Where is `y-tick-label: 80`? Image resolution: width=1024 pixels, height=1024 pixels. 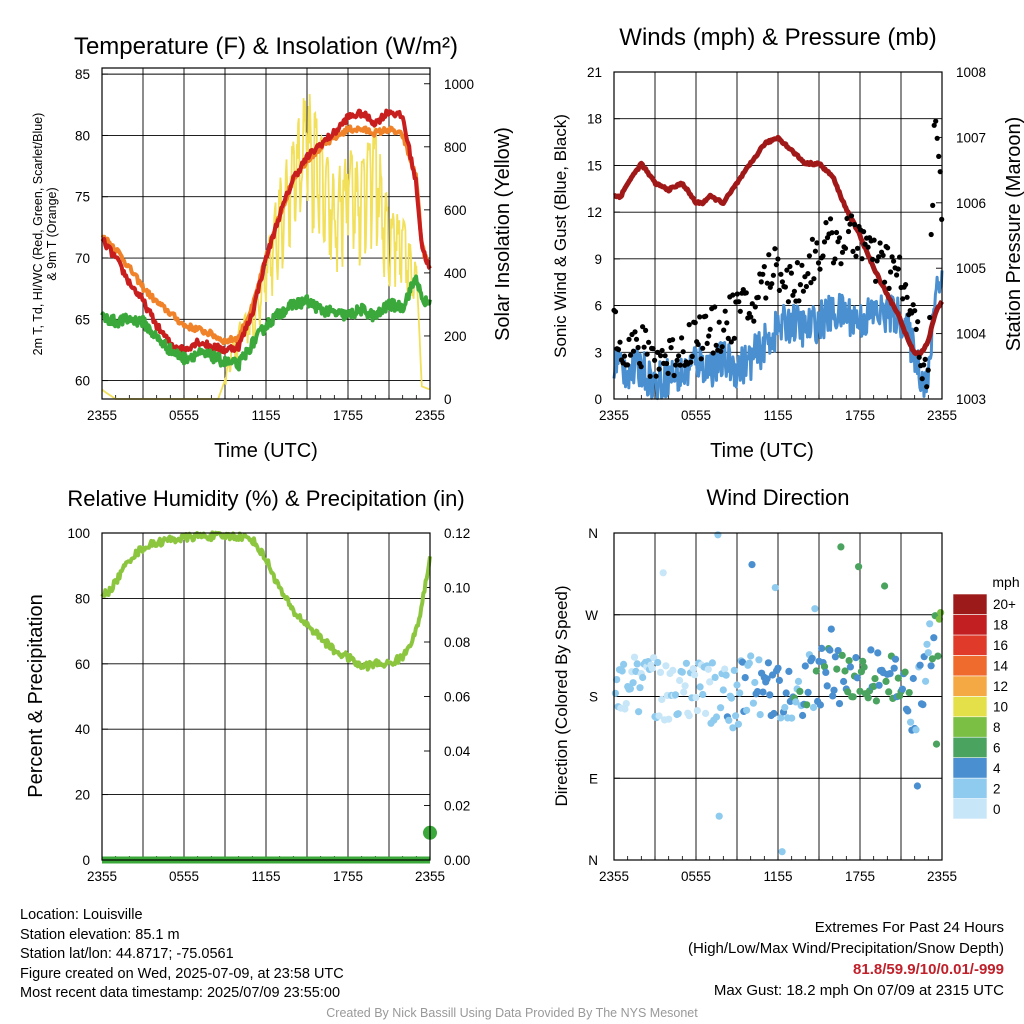
y-tick-label: 80 is located at coordinates (82, 135).